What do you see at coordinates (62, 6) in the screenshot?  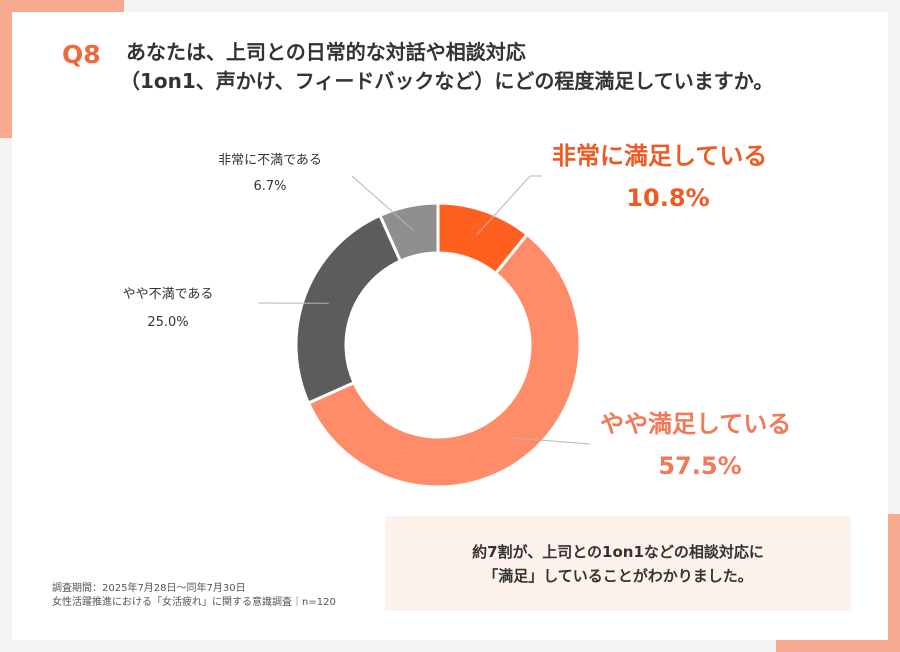 I see `corner-accent-top-left` at bounding box center [62, 6].